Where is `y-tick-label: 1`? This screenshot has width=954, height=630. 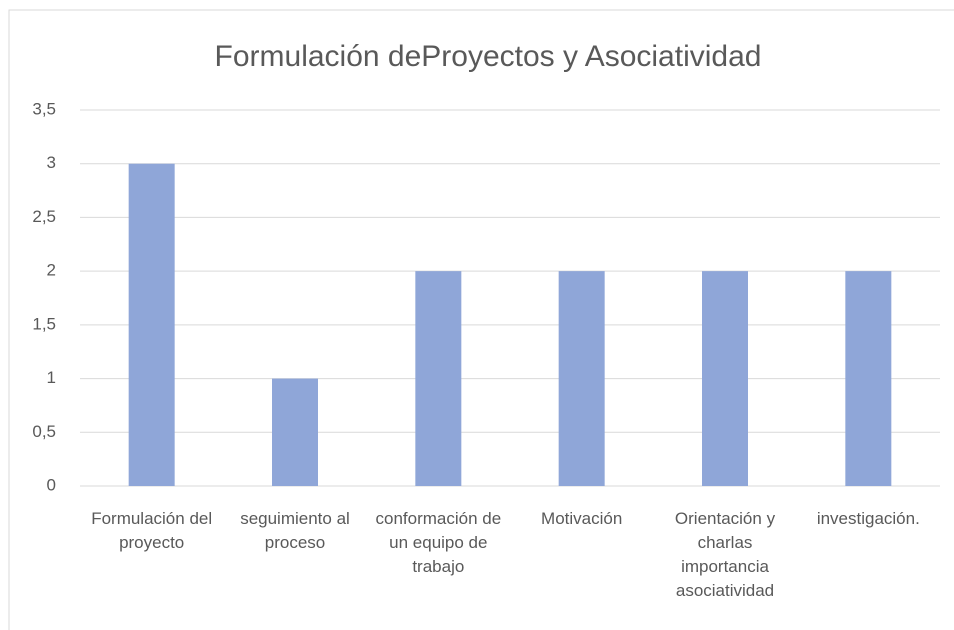 y-tick-label: 1 is located at coordinates (51, 377).